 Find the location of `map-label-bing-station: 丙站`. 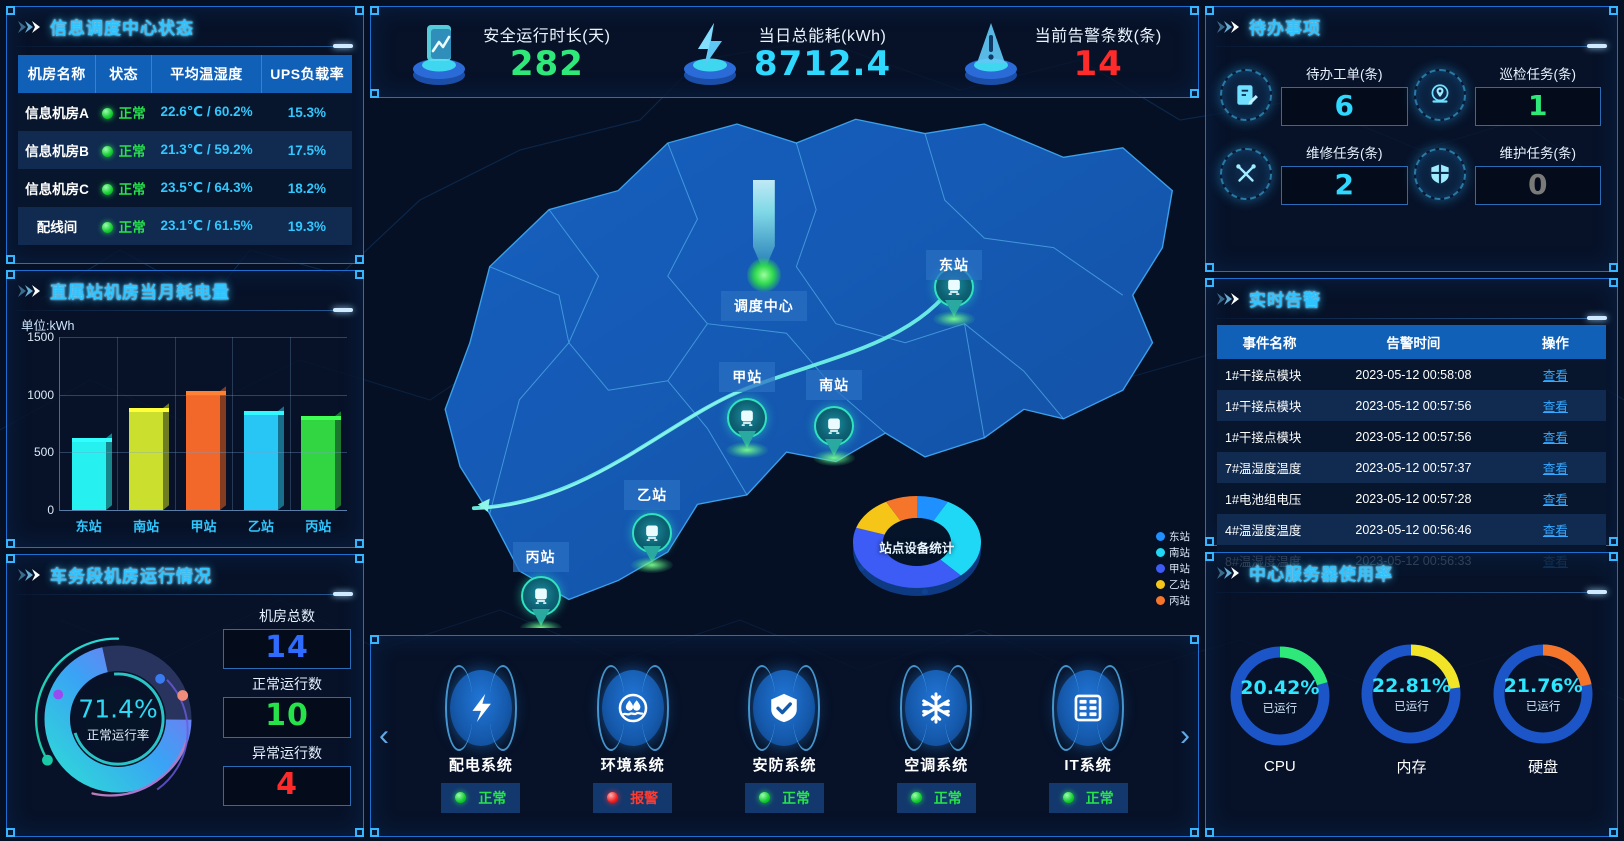

map-label-bing-station: 丙站 is located at coordinates (540, 557).